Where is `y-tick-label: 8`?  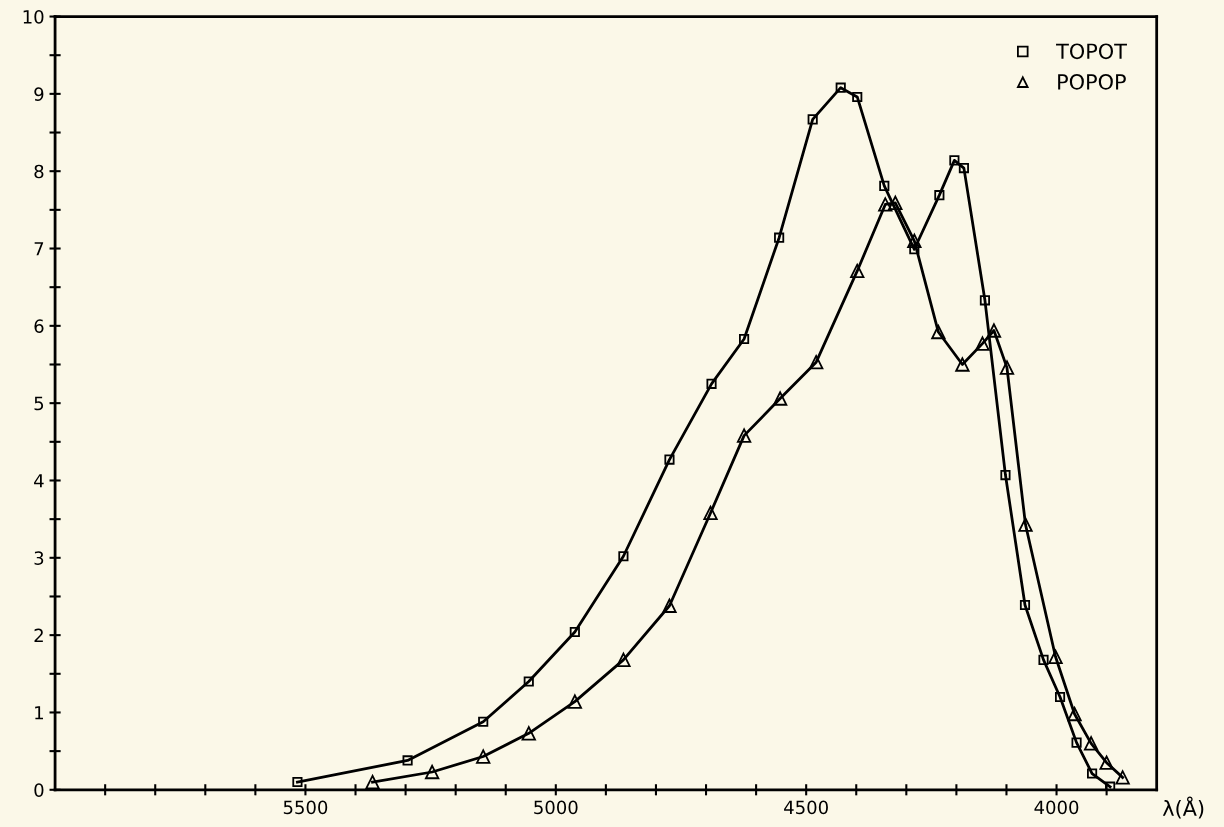
y-tick-label: 8 is located at coordinates (39, 171).